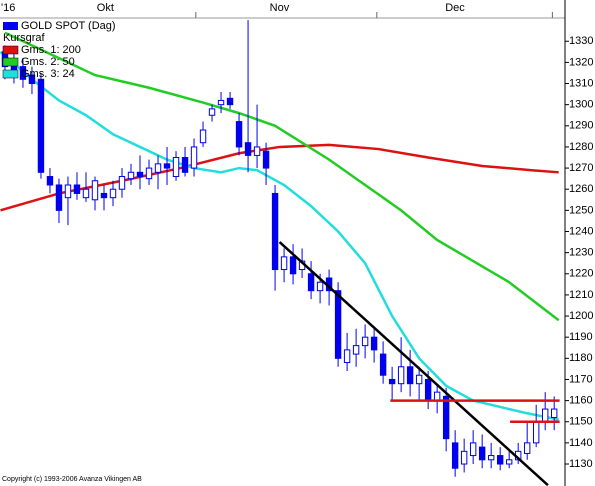  I want to click on legend-label: GOLD SPOT (Dag), so click(68, 26).